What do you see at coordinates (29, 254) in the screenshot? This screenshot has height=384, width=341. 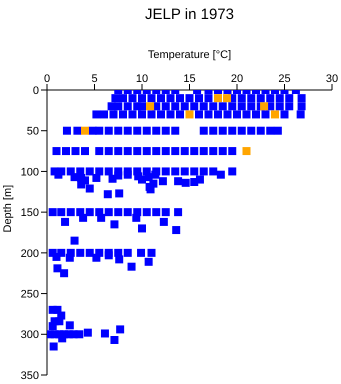 I see `y-tick-label: 200` at bounding box center [29, 254].